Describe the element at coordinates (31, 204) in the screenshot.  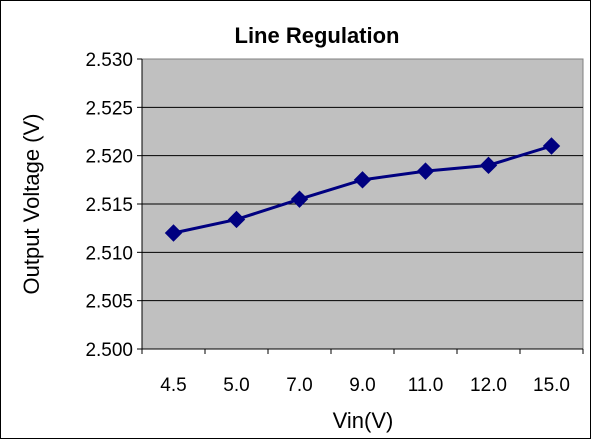
I see `y-axis-title: Output Voltage (V)` at that location.